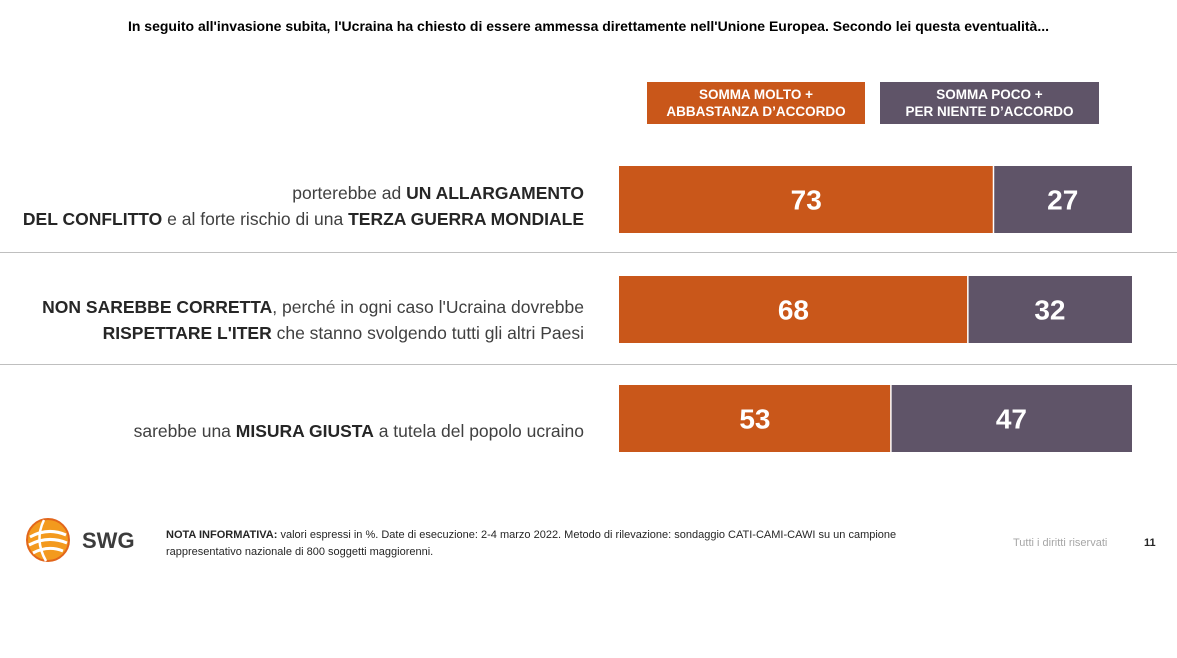 This screenshot has height=658, width=1177. Describe the element at coordinates (756, 94) in the screenshot. I see `legend-agree-line1: SOMMA MOLTO +` at that location.